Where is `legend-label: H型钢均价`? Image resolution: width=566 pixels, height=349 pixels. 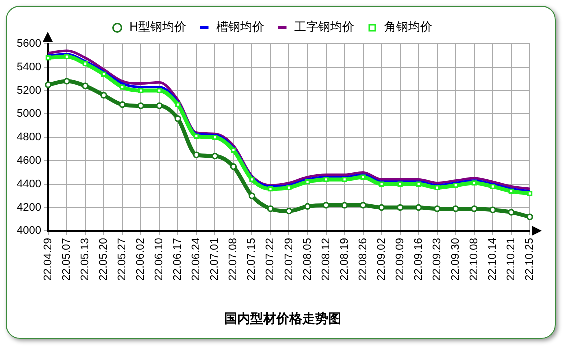 legend-label: H型钢均价 is located at coordinates (158, 27).